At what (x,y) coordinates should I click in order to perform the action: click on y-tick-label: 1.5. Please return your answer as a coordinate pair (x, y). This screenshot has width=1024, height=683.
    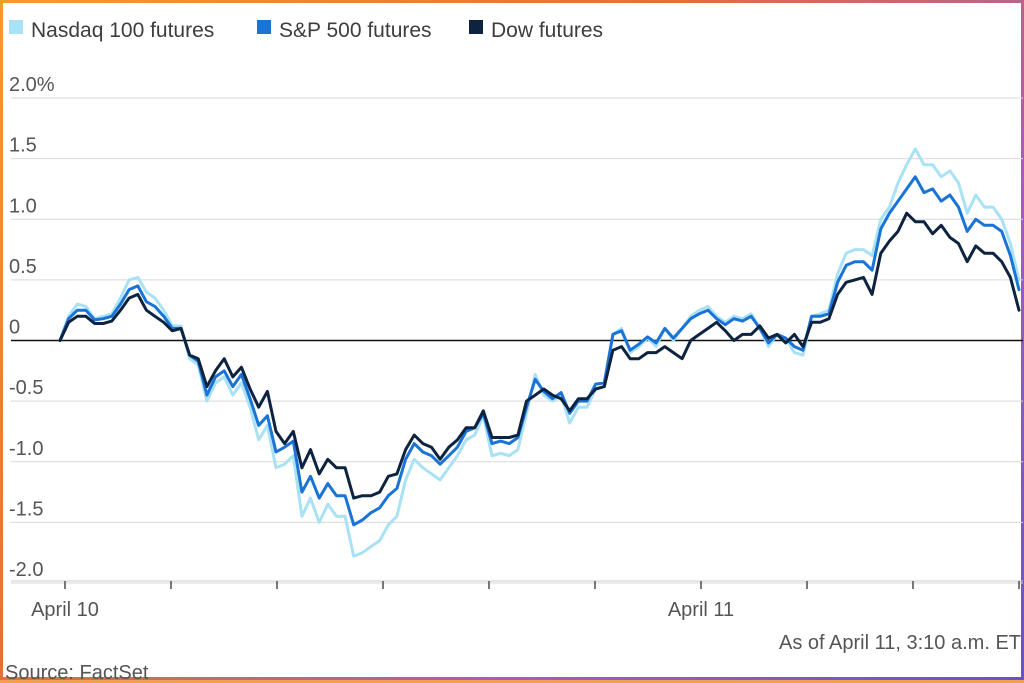
    Looking at the image, I should click on (23, 146).